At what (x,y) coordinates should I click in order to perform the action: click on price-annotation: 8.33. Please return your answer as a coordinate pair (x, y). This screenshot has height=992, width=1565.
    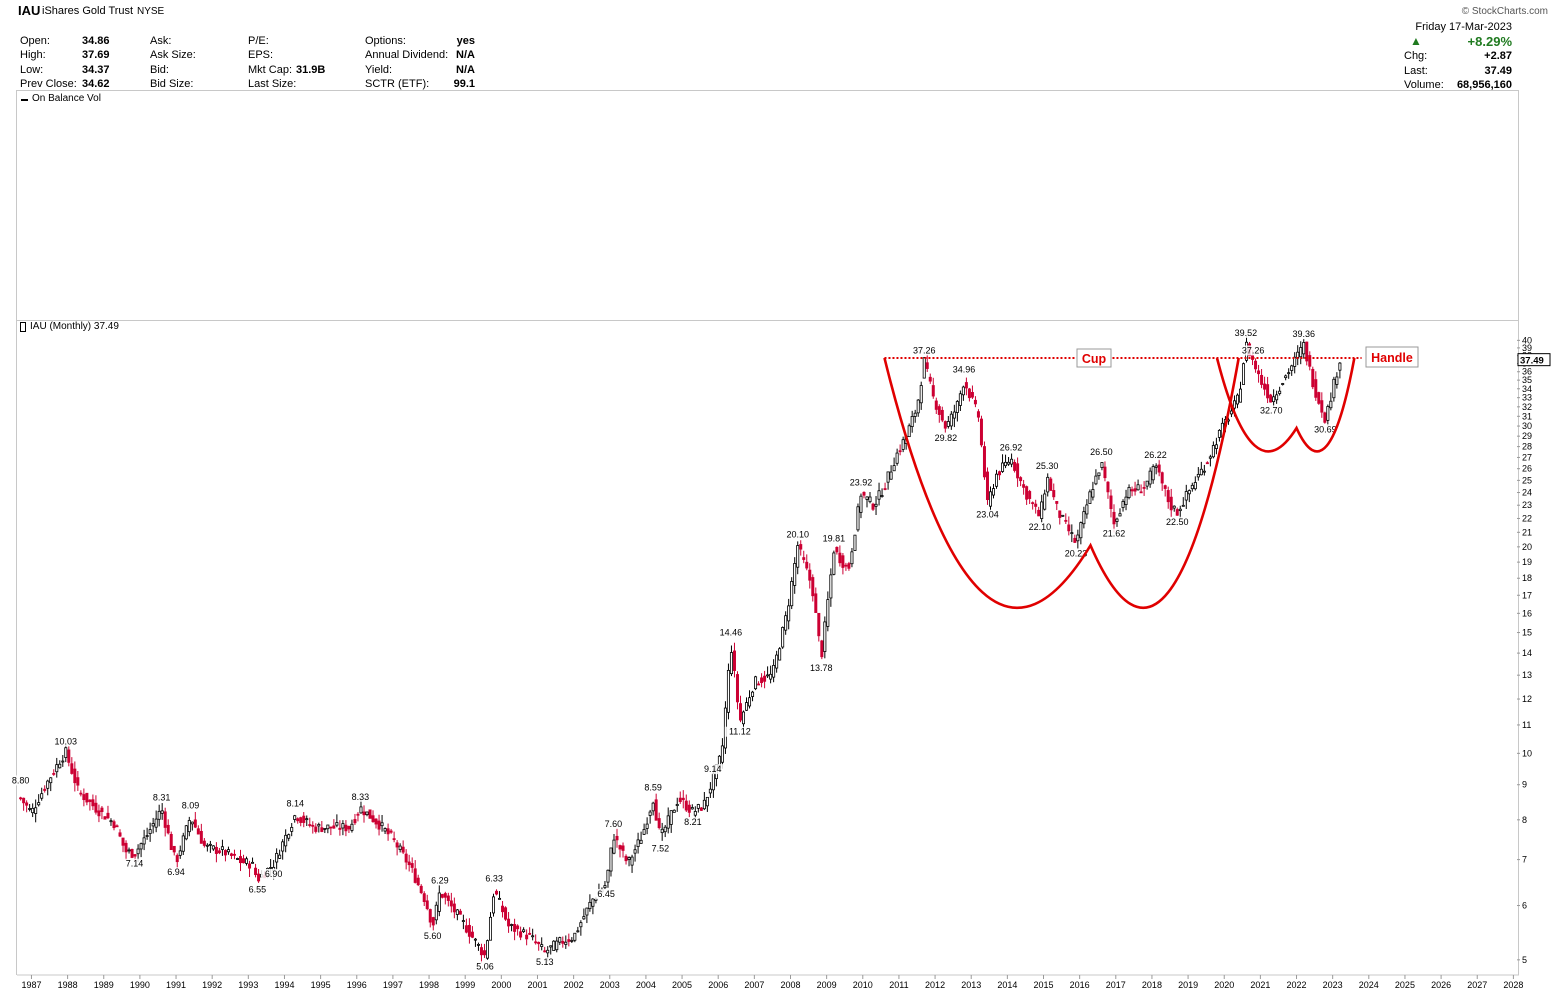
    Looking at the image, I should click on (361, 797).